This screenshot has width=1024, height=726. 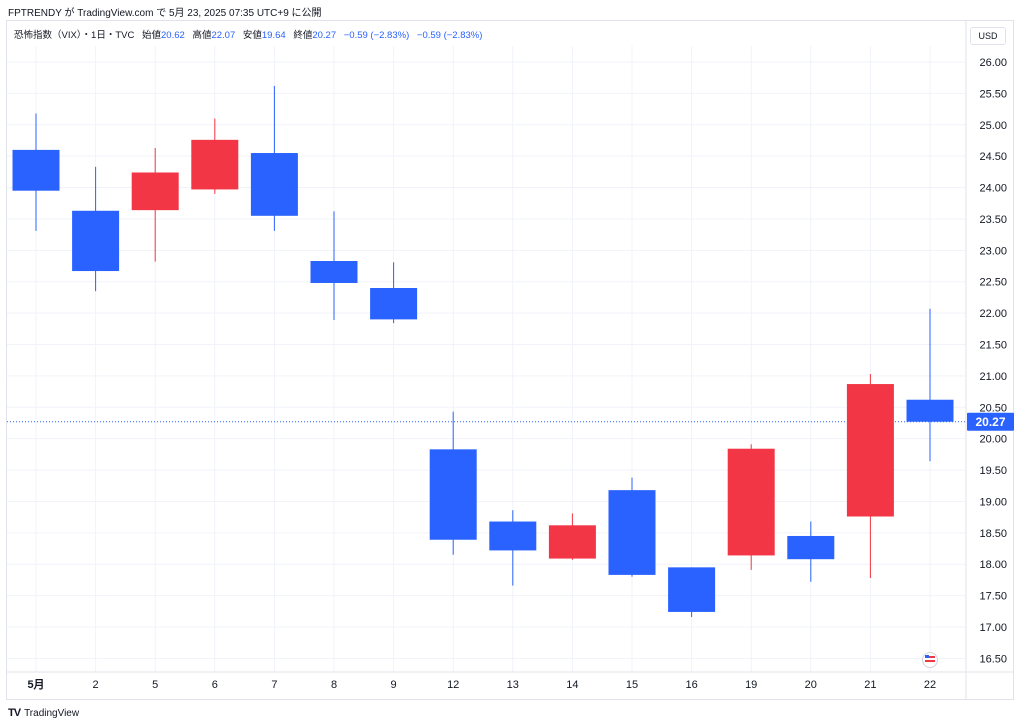 I want to click on date-tick-label: 21, so click(x=870, y=685).